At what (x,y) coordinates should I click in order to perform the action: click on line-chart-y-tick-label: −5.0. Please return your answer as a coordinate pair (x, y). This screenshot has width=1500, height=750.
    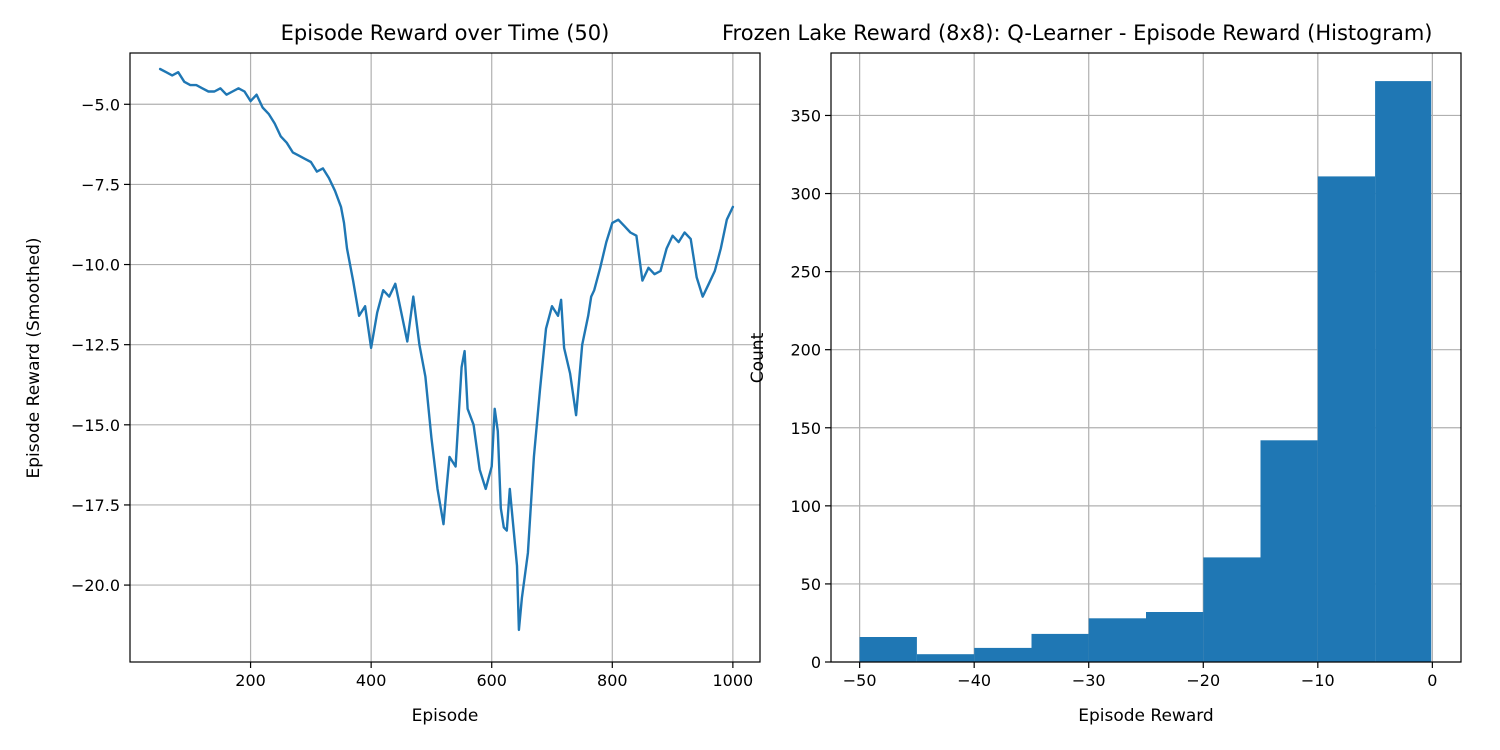
    Looking at the image, I should click on (100, 104).